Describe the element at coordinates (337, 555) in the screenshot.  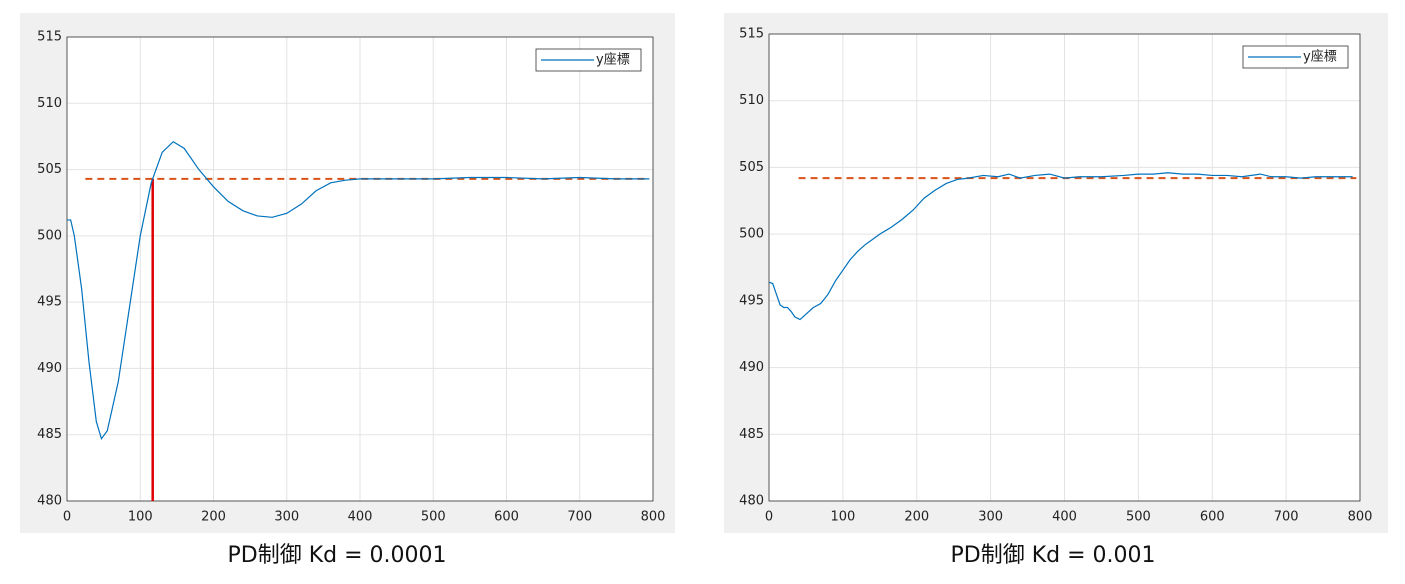
I see `caption: PD制御 Kd = 0.0001` at that location.